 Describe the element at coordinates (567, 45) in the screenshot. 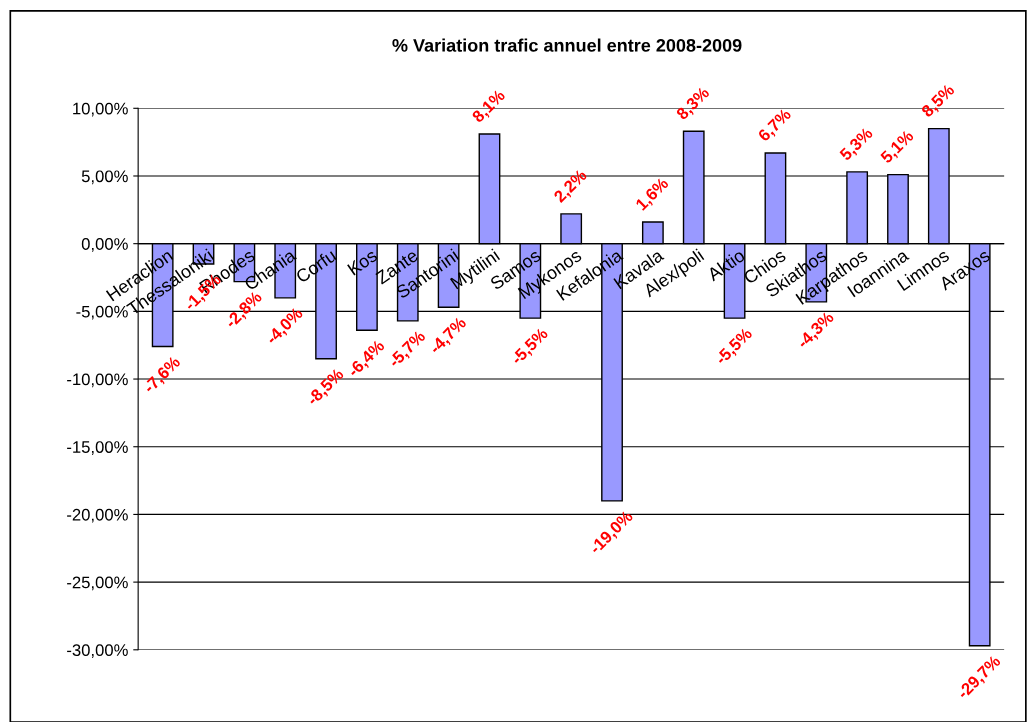

I see `chart-title: % Variation trafic annuel entre 2008-2009` at that location.